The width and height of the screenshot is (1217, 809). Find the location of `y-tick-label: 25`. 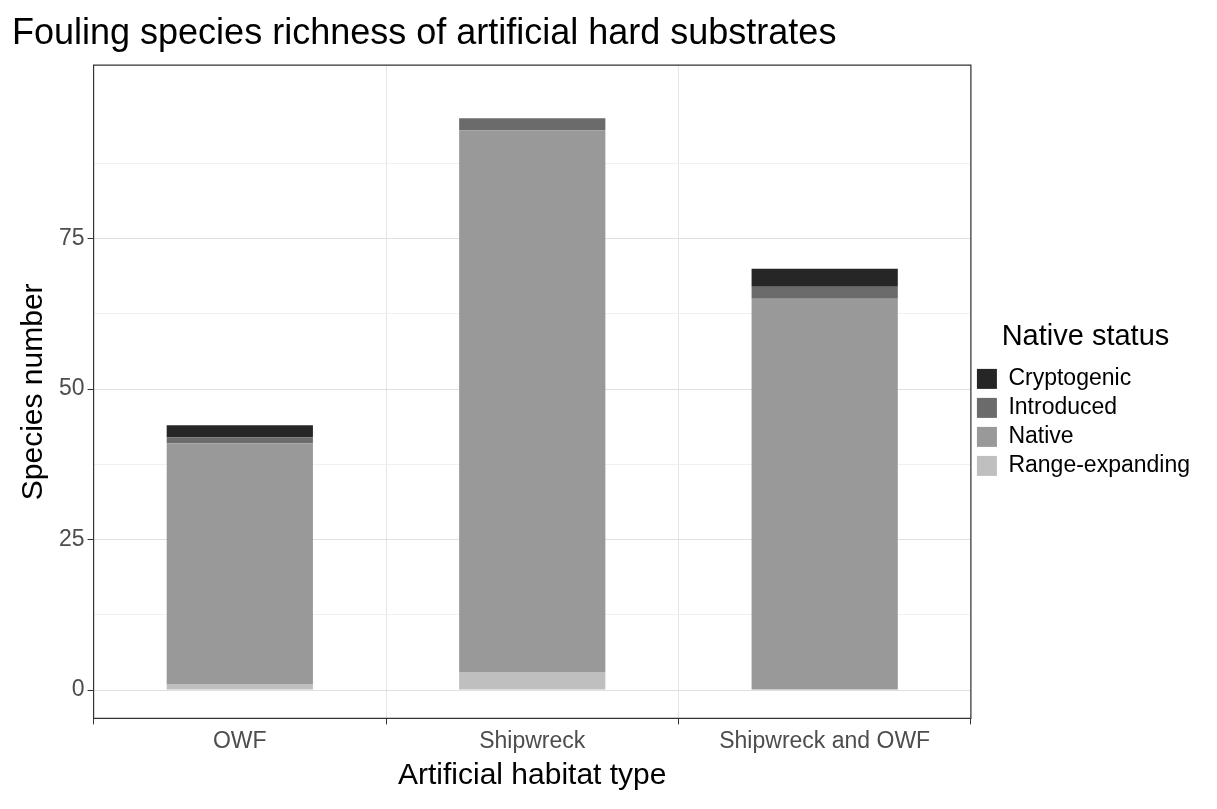

y-tick-label: 25 is located at coordinates (71, 537).